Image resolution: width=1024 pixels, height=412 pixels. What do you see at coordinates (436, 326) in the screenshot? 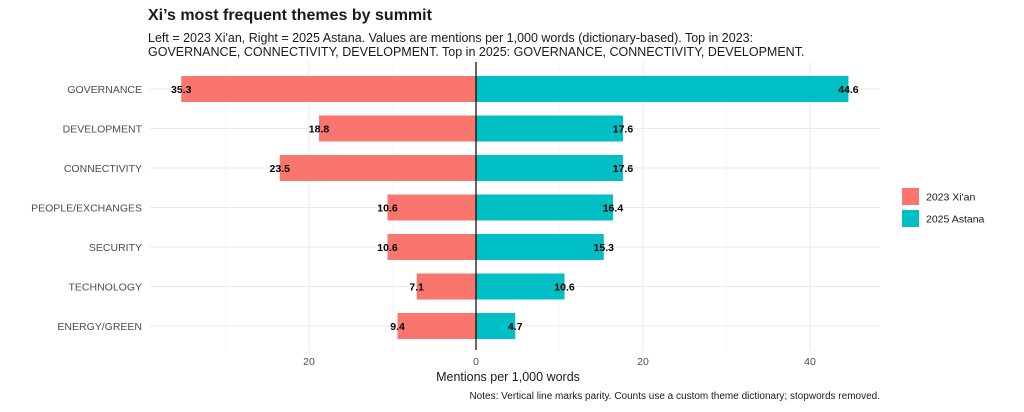
I see `bar-2023-energy-green` at bounding box center [436, 326].